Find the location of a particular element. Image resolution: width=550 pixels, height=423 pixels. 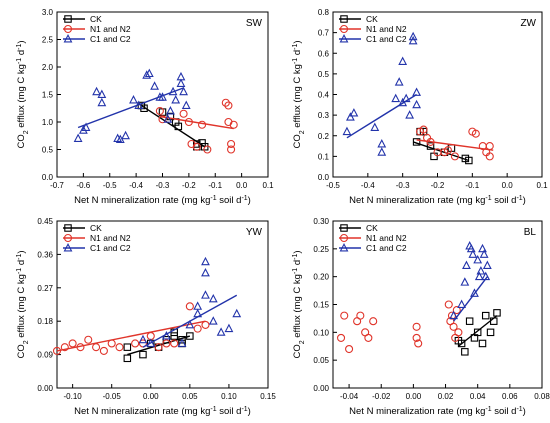

y-axis-label-part: CO is located at coordinates (297, 141).